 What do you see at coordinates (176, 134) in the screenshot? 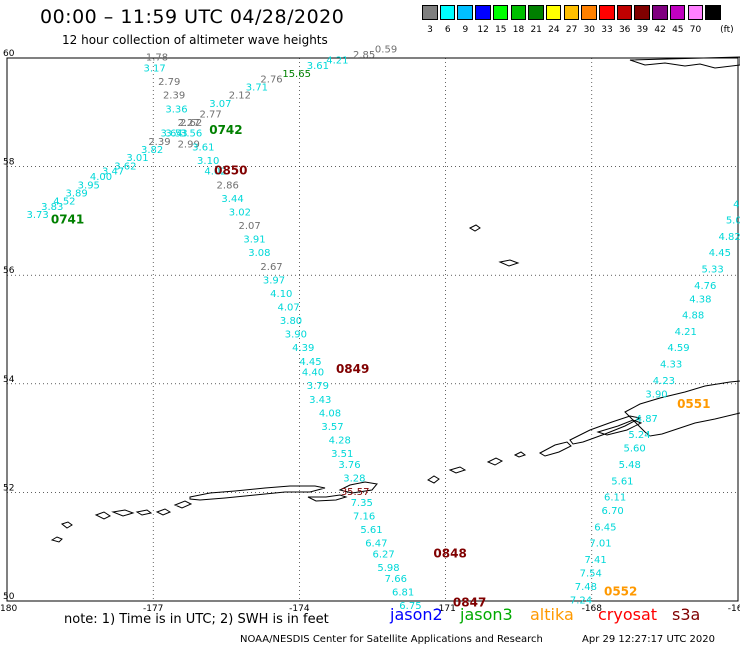
I see `wave-height-point: 3.53` at bounding box center [176, 134].